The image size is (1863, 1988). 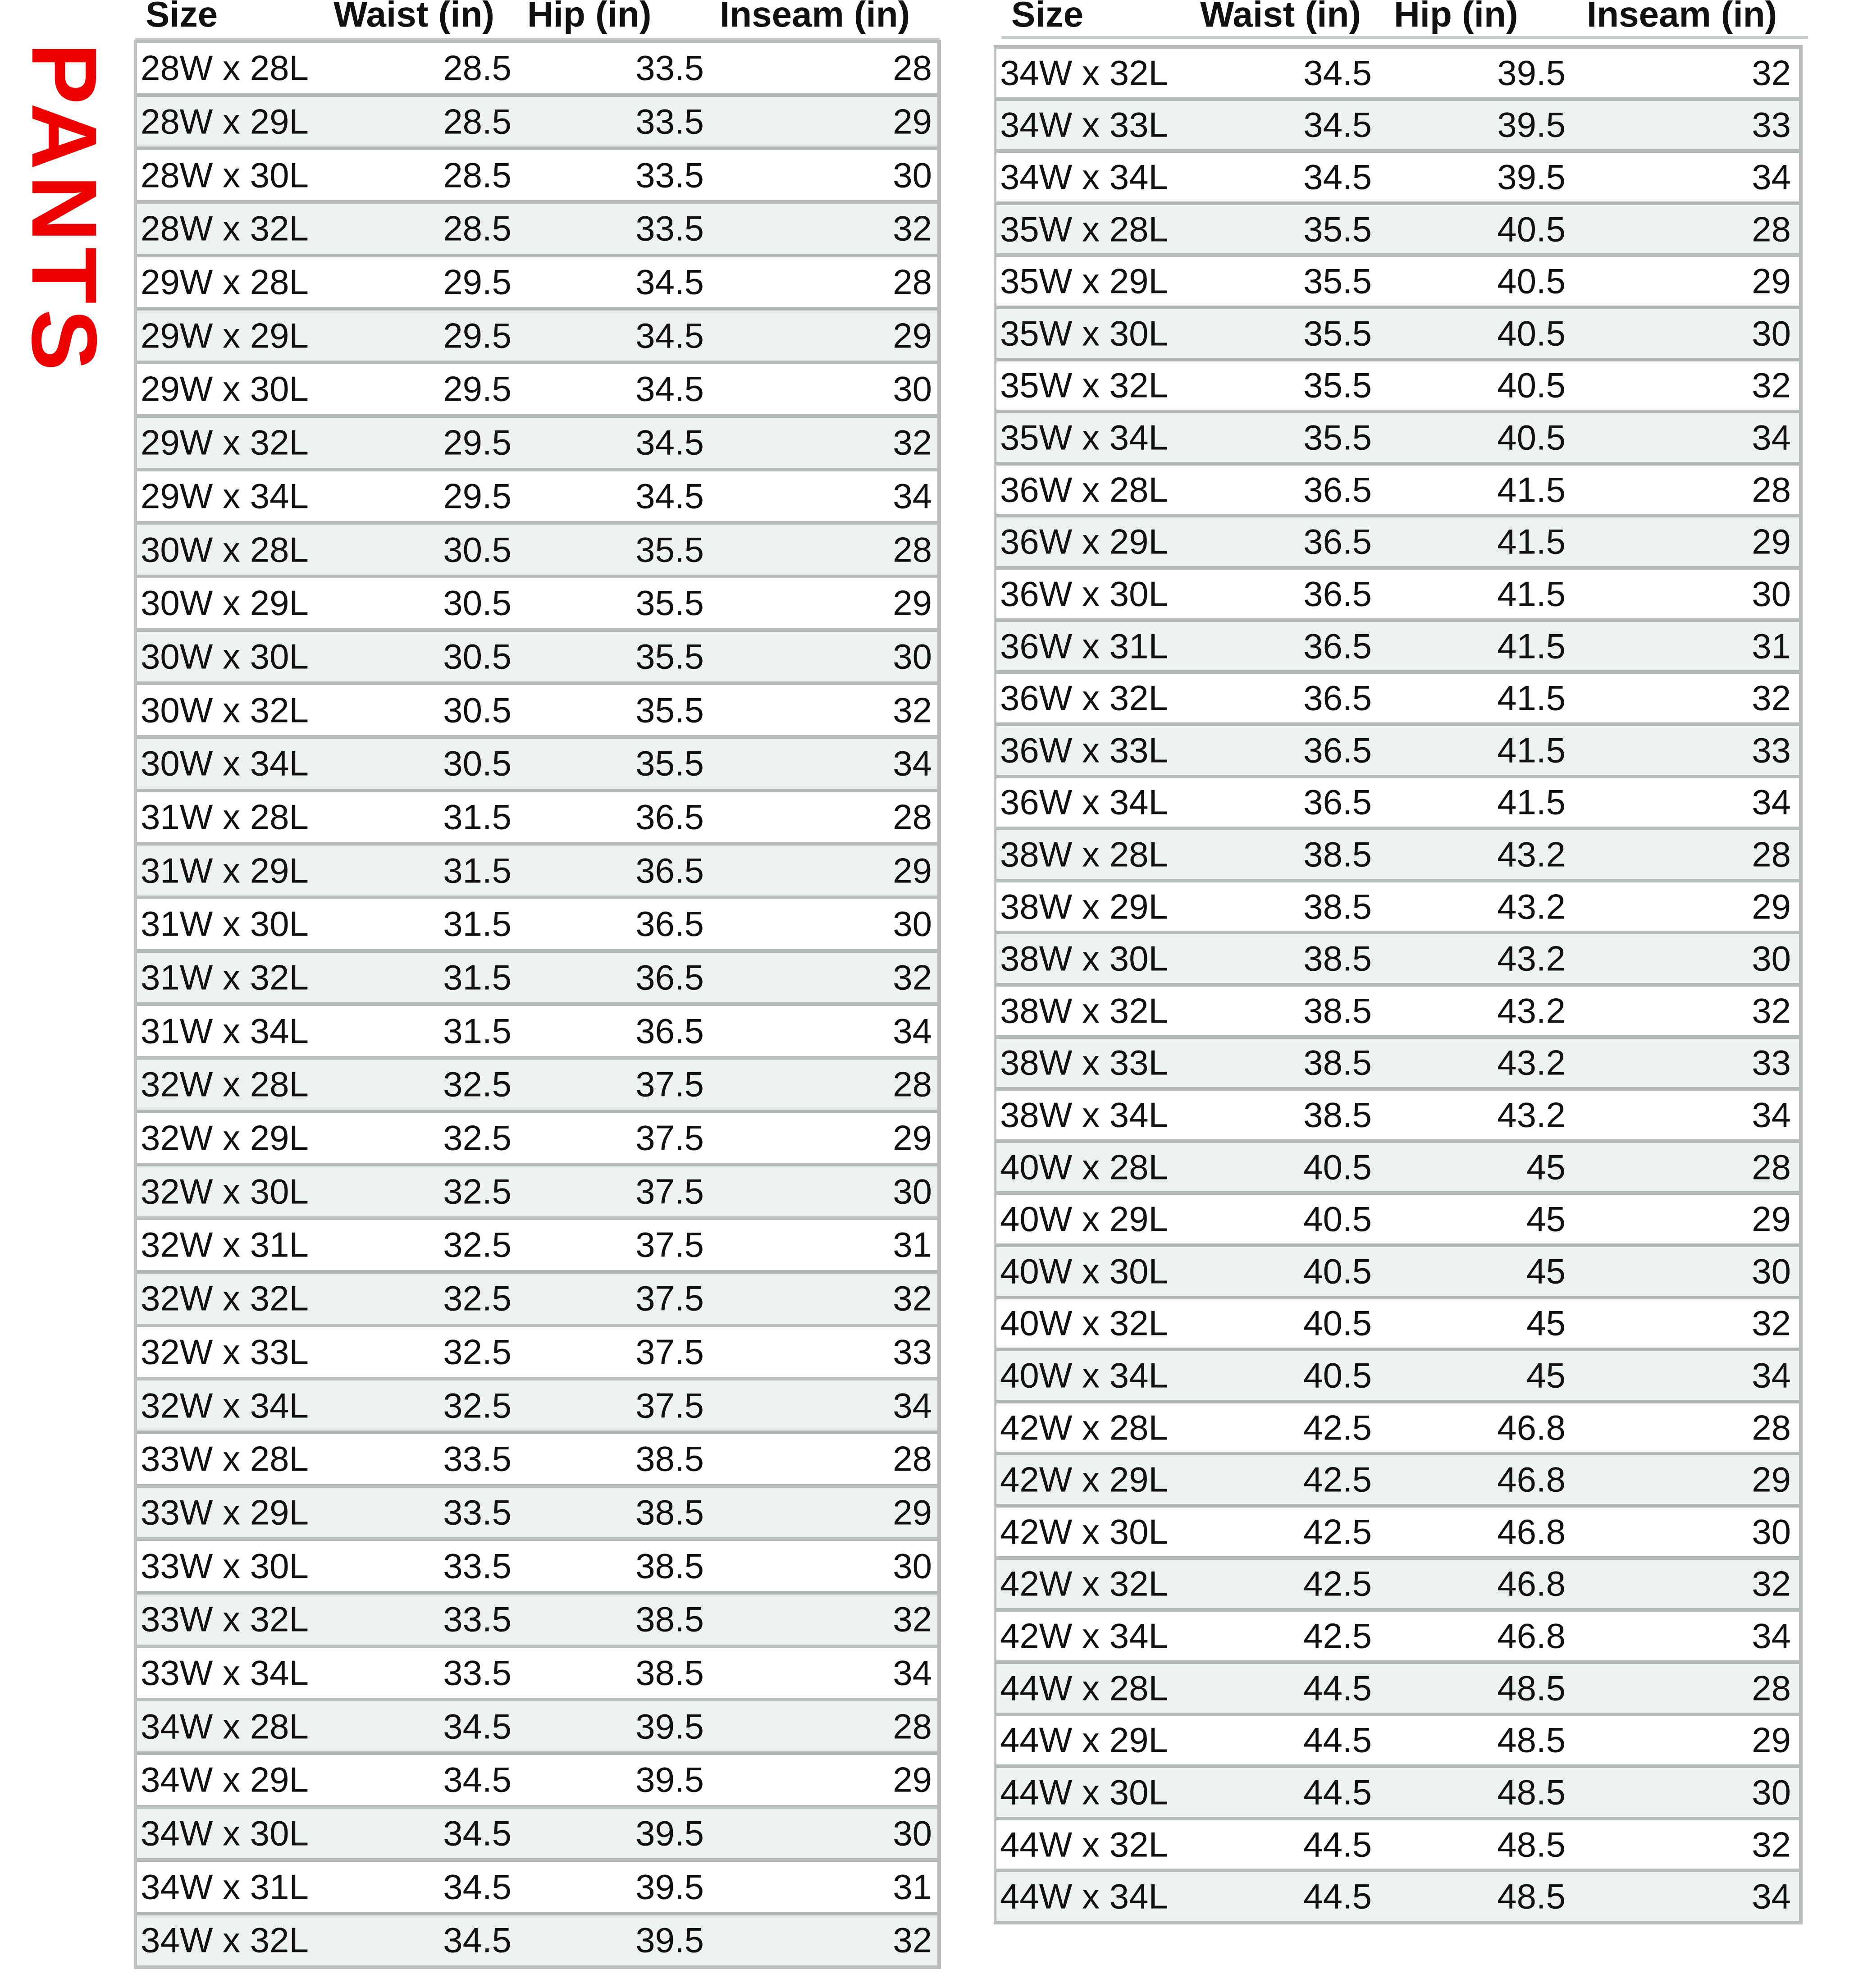 I want to click on cell-waist: 38.5, so click(x=1337, y=1062).